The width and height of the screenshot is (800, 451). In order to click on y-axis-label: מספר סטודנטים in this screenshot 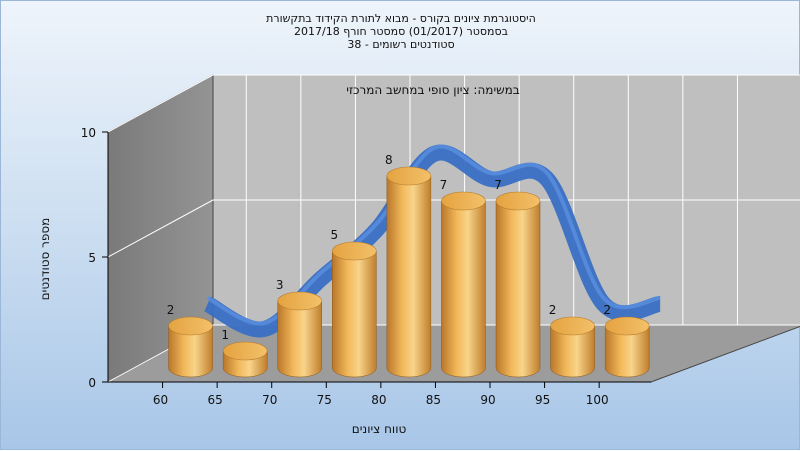, I will do `click(45, 259)`.